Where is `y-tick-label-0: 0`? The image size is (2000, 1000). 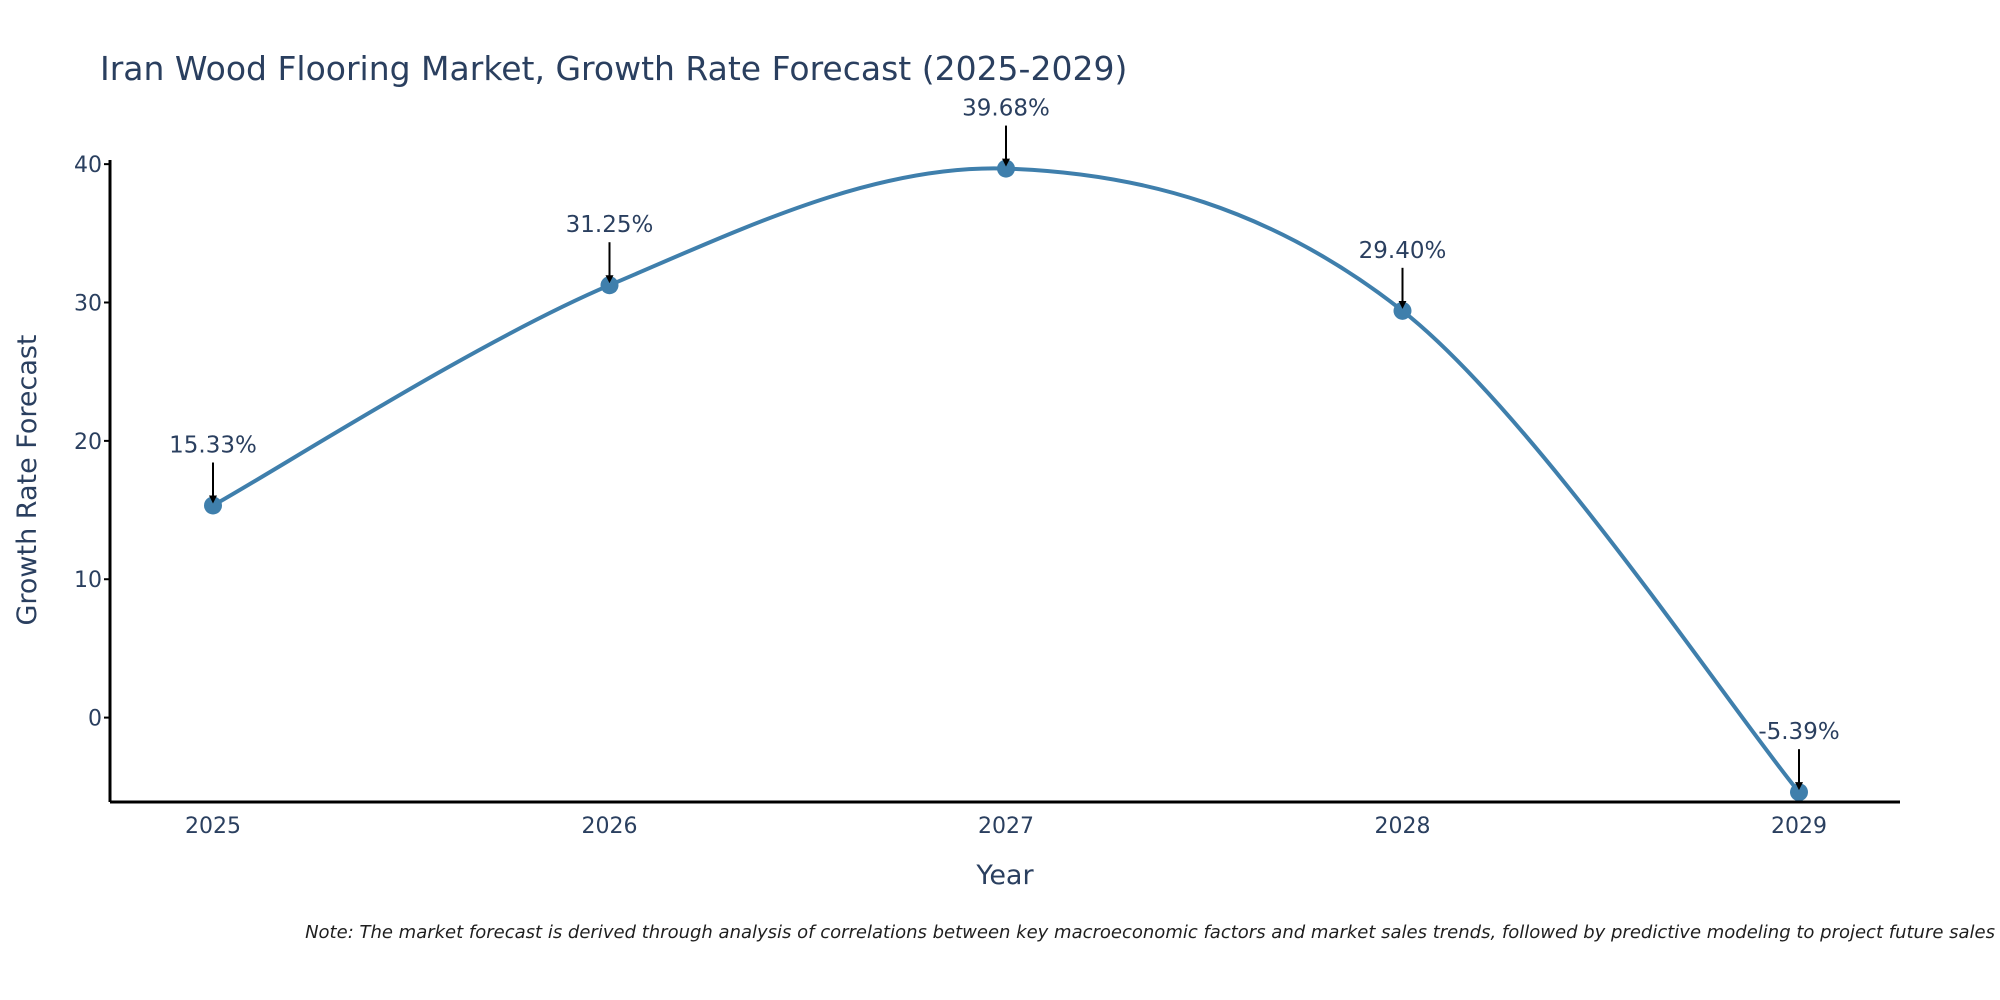
y-tick-label-0: 0 is located at coordinates (95, 719).